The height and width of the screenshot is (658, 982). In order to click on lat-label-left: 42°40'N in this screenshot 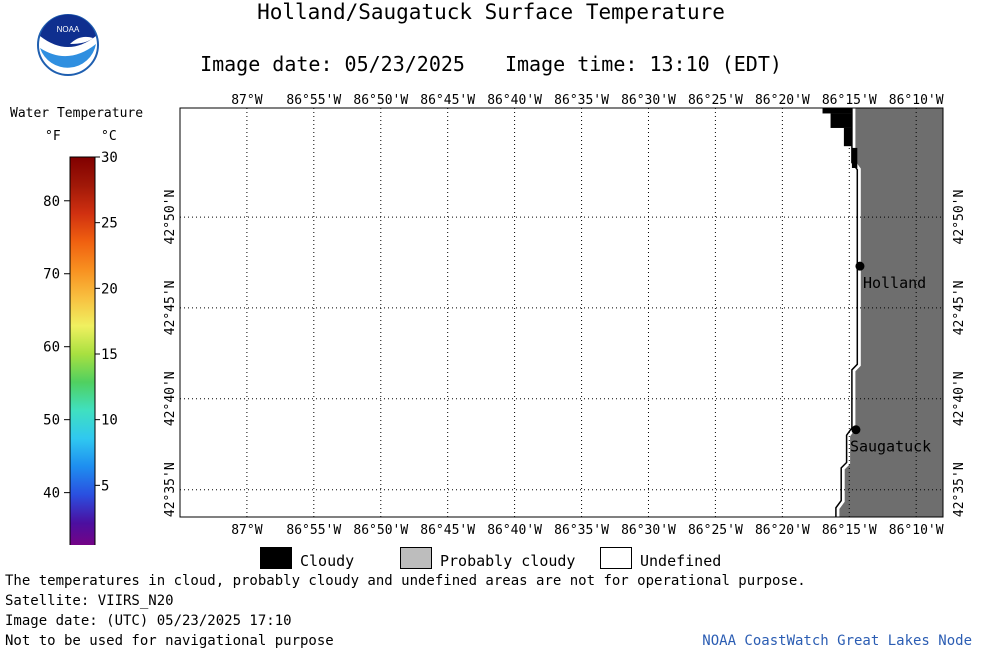, I will do `click(170, 398)`.